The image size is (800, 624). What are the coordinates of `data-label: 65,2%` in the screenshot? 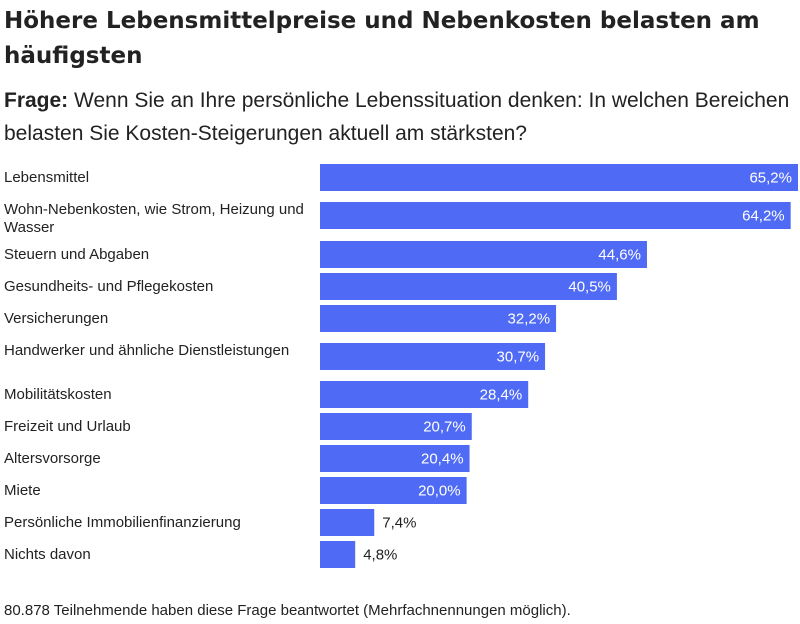 It's located at (770, 178).